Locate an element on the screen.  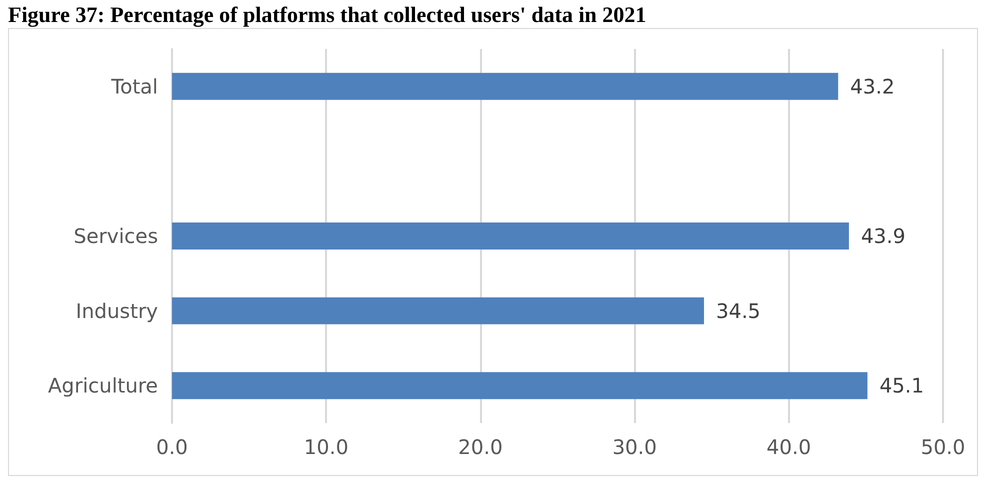
data-label: 45.1 is located at coordinates (901, 386).